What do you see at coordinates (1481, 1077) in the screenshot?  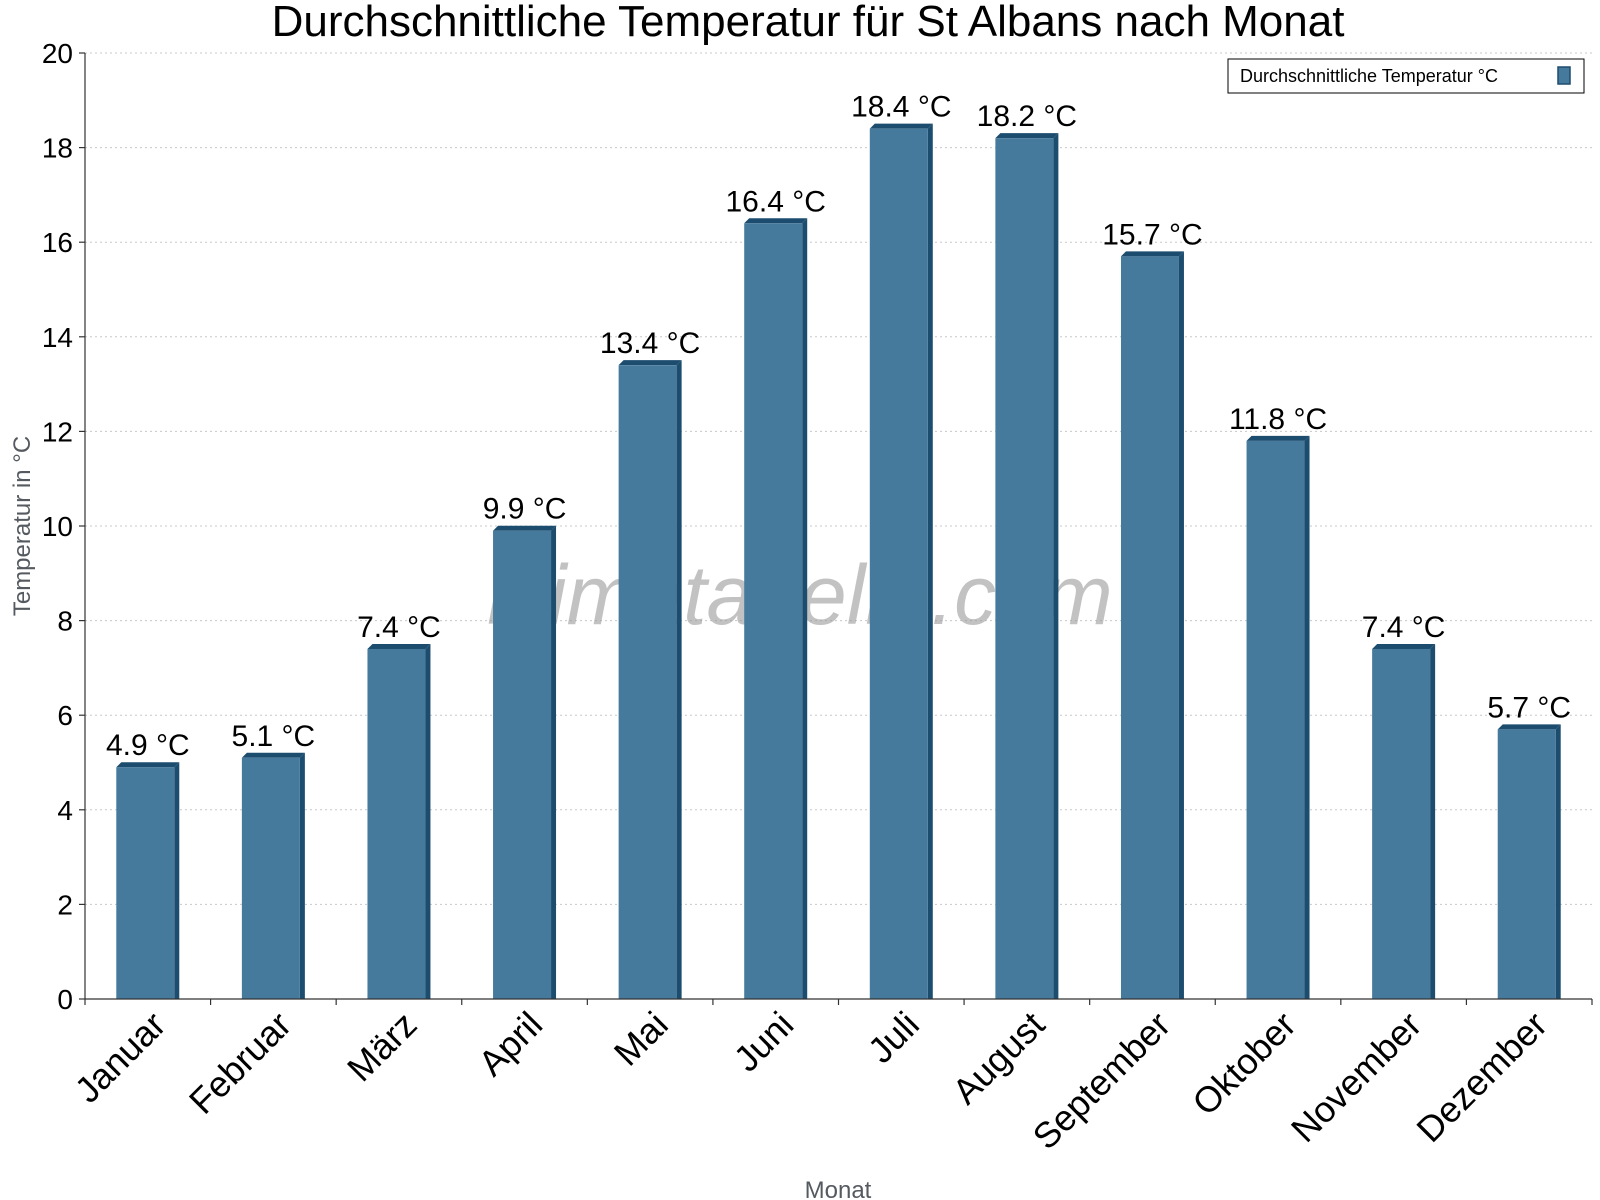 I see `category-label: Dezember` at bounding box center [1481, 1077].